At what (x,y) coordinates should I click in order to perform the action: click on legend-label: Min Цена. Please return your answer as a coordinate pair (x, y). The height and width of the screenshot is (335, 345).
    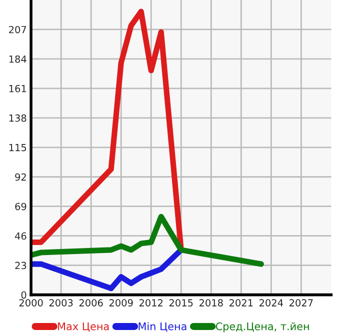
    Looking at the image, I should click on (162, 327).